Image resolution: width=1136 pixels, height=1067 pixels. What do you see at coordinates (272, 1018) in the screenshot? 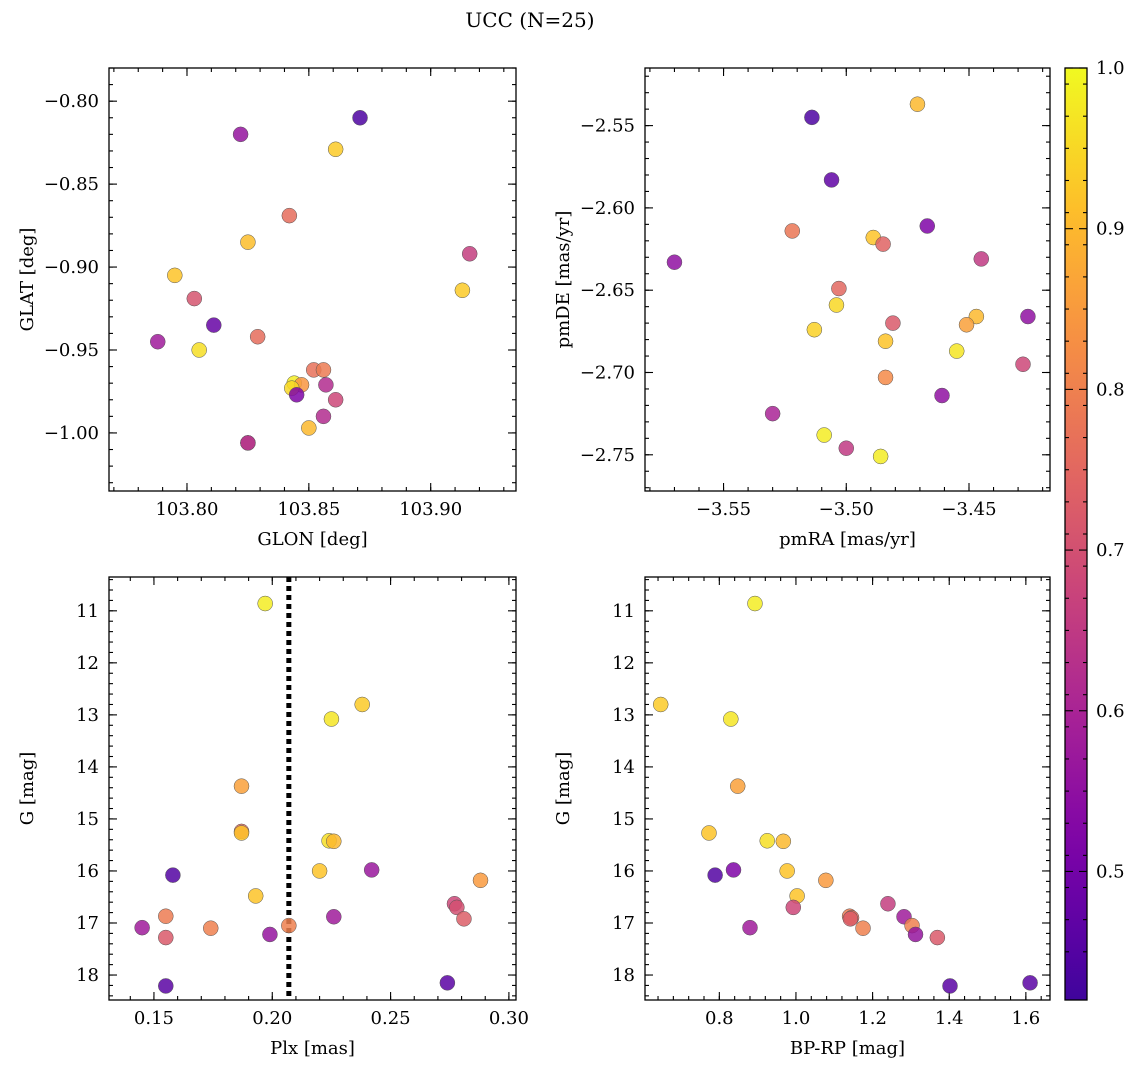
I see `x-tick-label: 0.20` at bounding box center [272, 1018].